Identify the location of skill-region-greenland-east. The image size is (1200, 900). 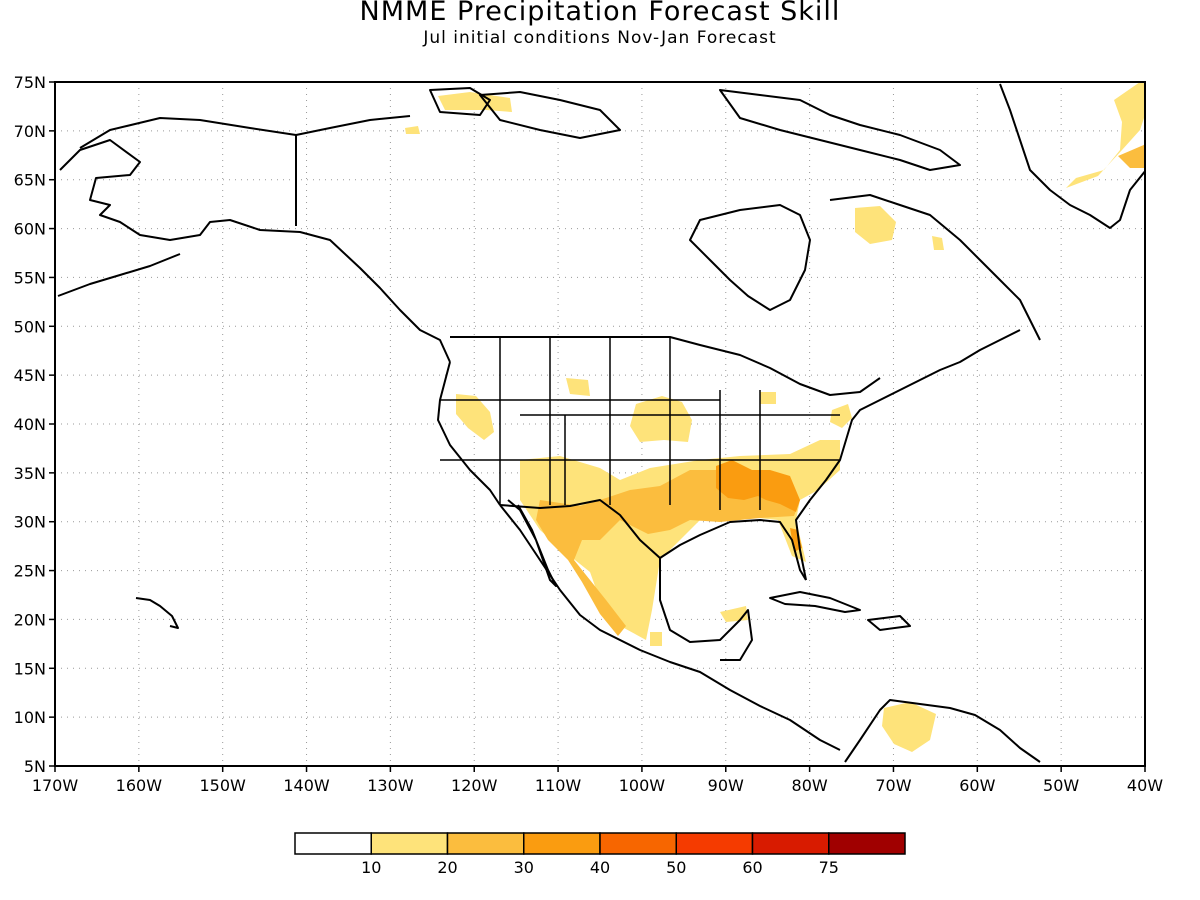
(1131, 156).